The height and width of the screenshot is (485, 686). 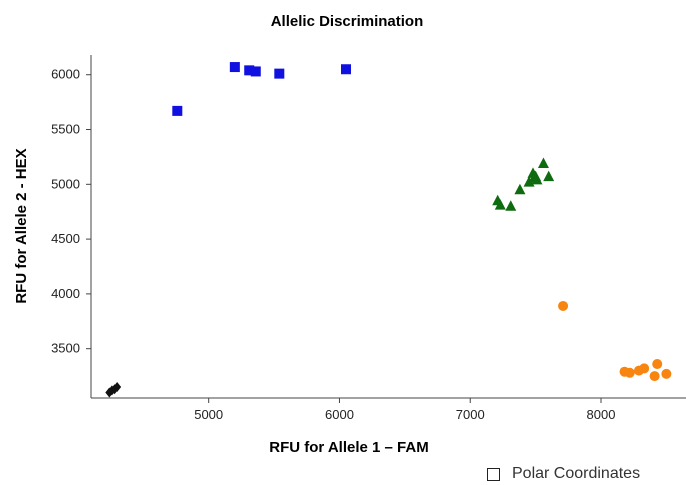 What do you see at coordinates (65, 238) in the screenshot?
I see `y-tick-label: 4500` at bounding box center [65, 238].